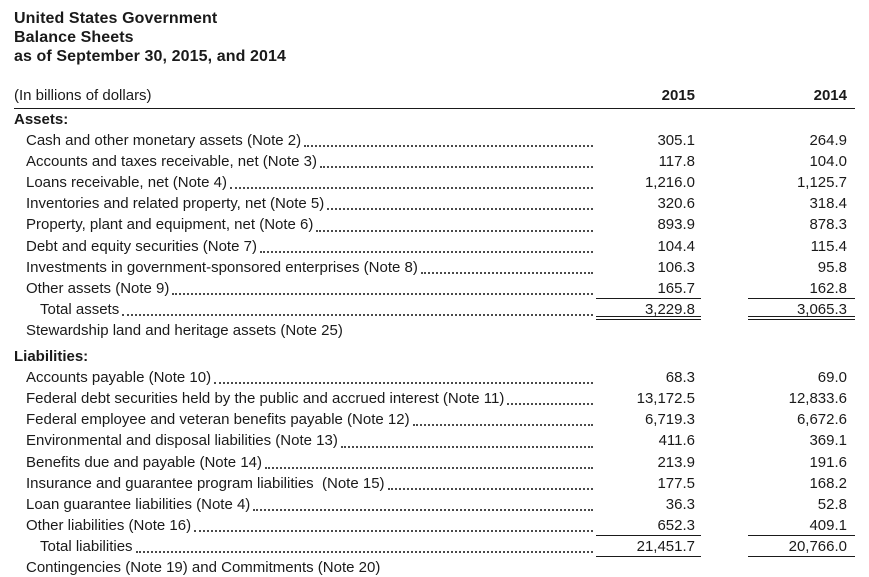  Describe the element at coordinates (676, 267) in the screenshot. I see `value-2015: 106.3` at that location.